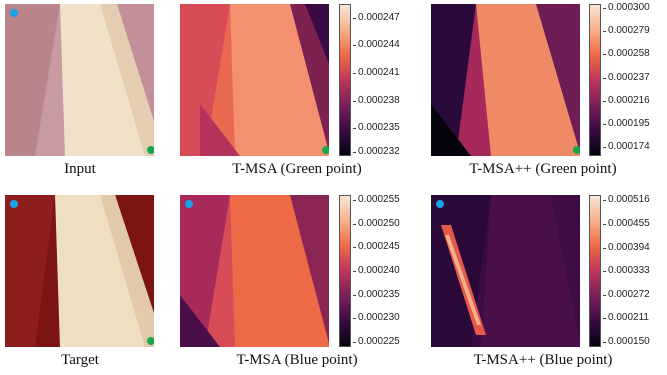 This screenshot has width=667, height=375. Describe the element at coordinates (376, 17) in the screenshot. I see `colorbar-tick: 0.000247` at that location.